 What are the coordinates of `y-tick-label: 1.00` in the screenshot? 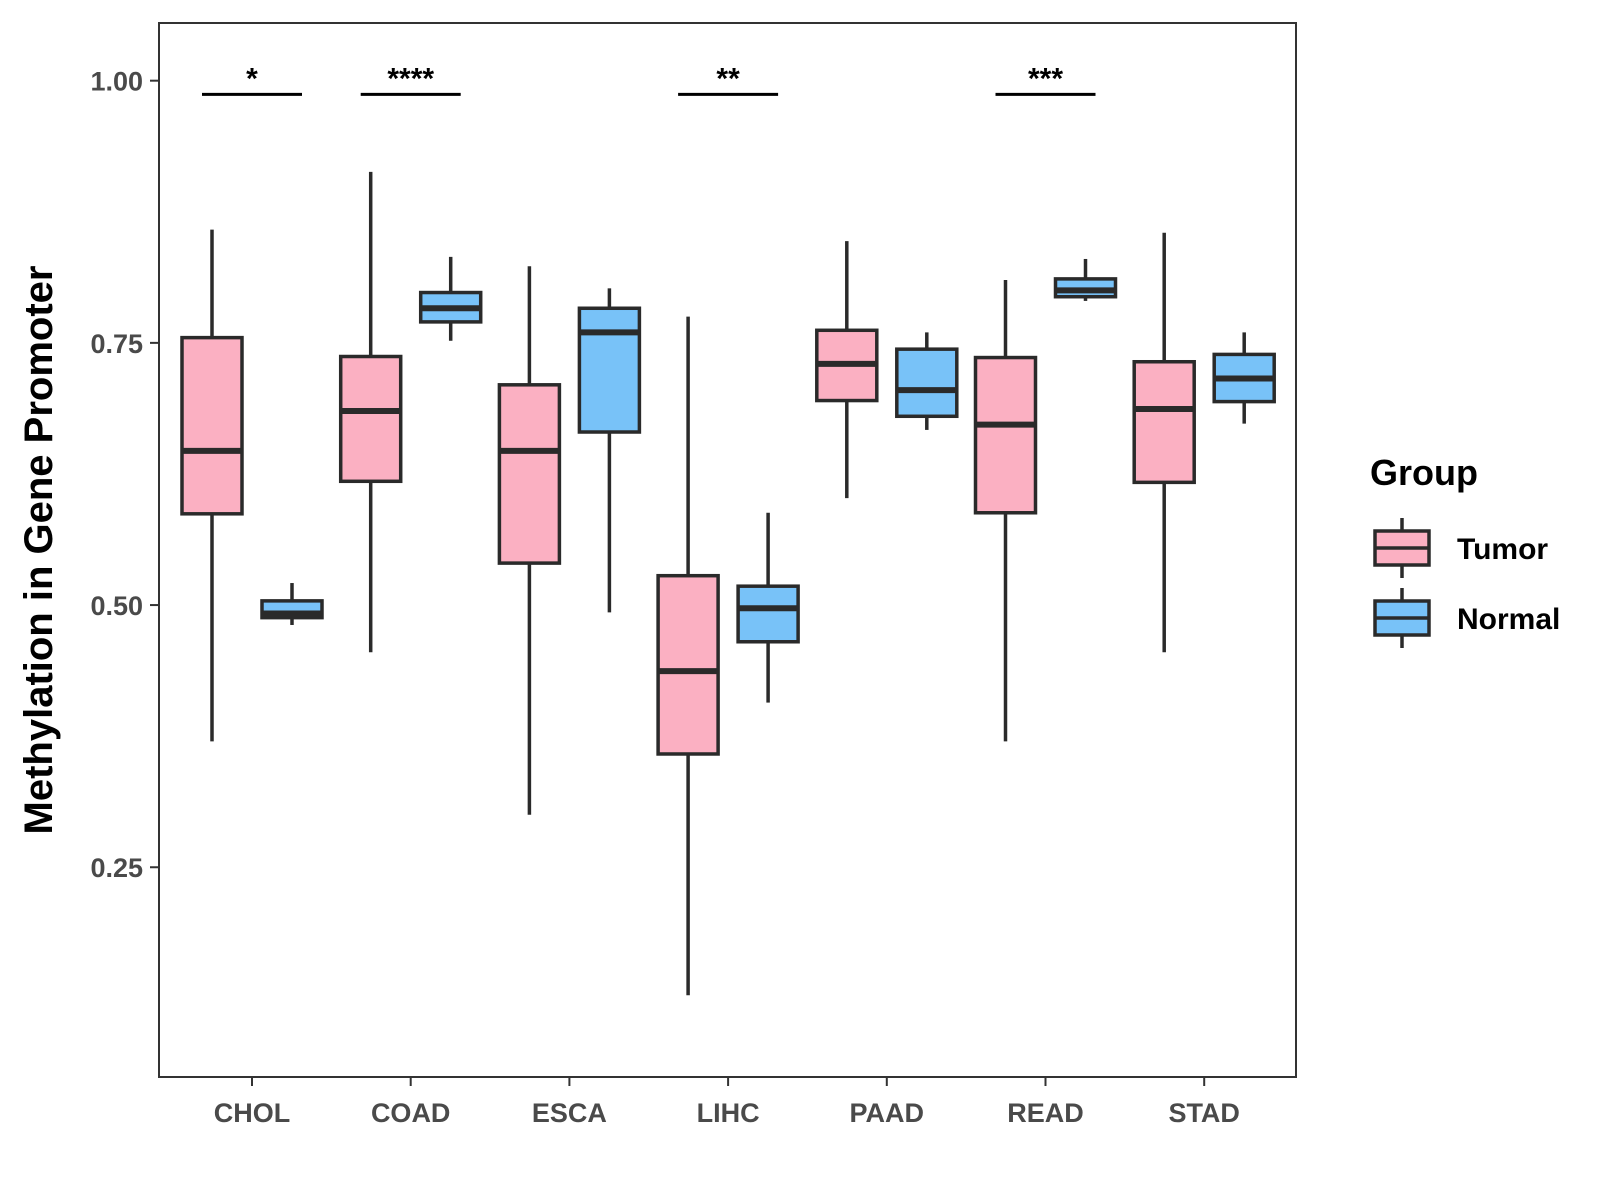 It's located at (116, 82).